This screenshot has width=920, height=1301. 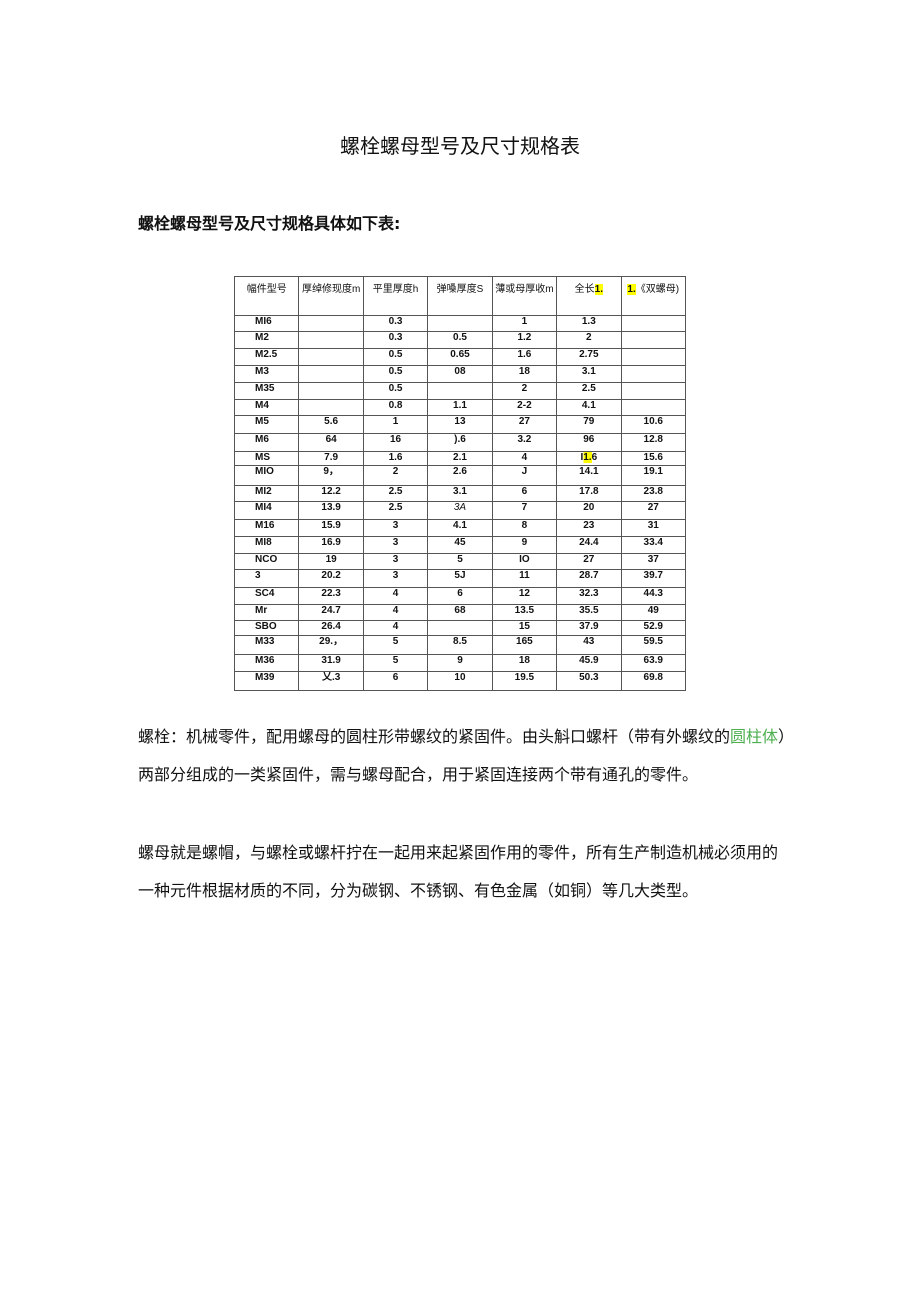 What do you see at coordinates (460, 510) in the screenshot?
I see `table-row: MI4 13.9 2.5 3A 7 20 27` at bounding box center [460, 510].